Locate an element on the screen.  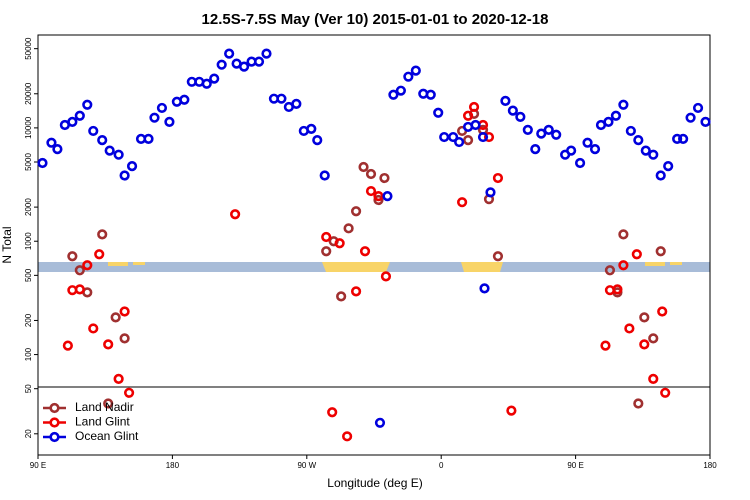
y-tick-label: 500 is located at coordinates (28, 275).